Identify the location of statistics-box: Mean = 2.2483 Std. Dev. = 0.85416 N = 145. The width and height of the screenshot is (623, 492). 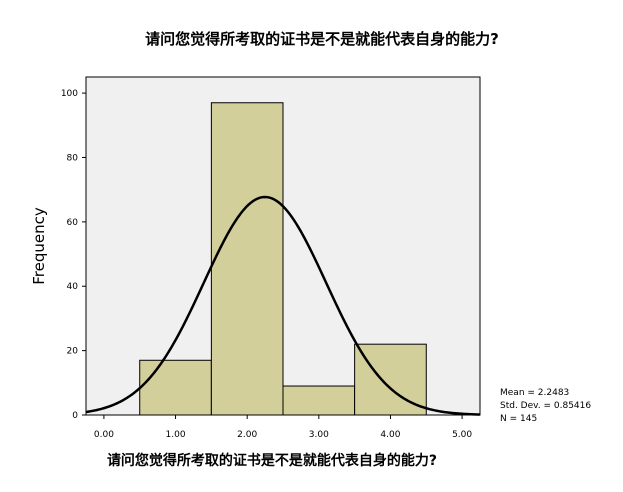
(545, 406).